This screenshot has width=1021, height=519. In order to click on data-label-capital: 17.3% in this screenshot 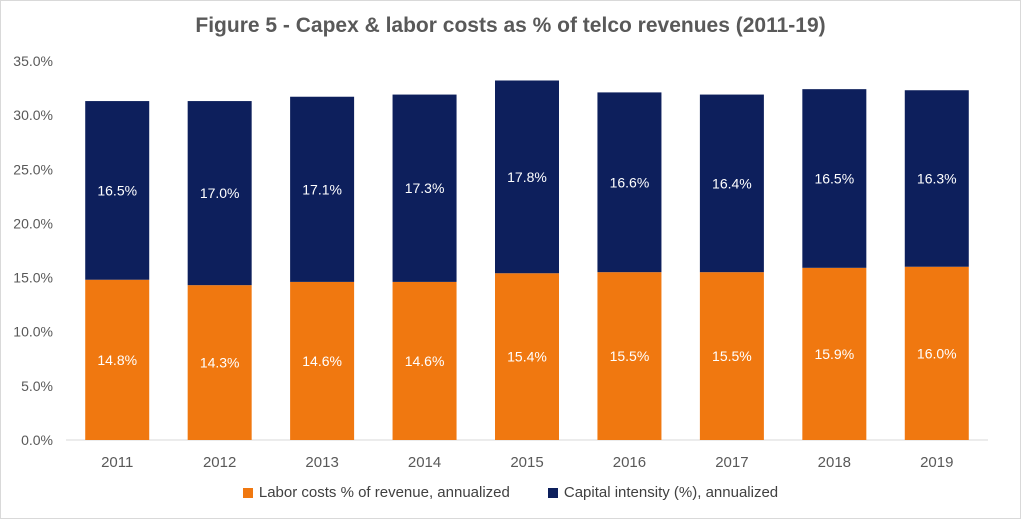, I will do `click(425, 188)`.